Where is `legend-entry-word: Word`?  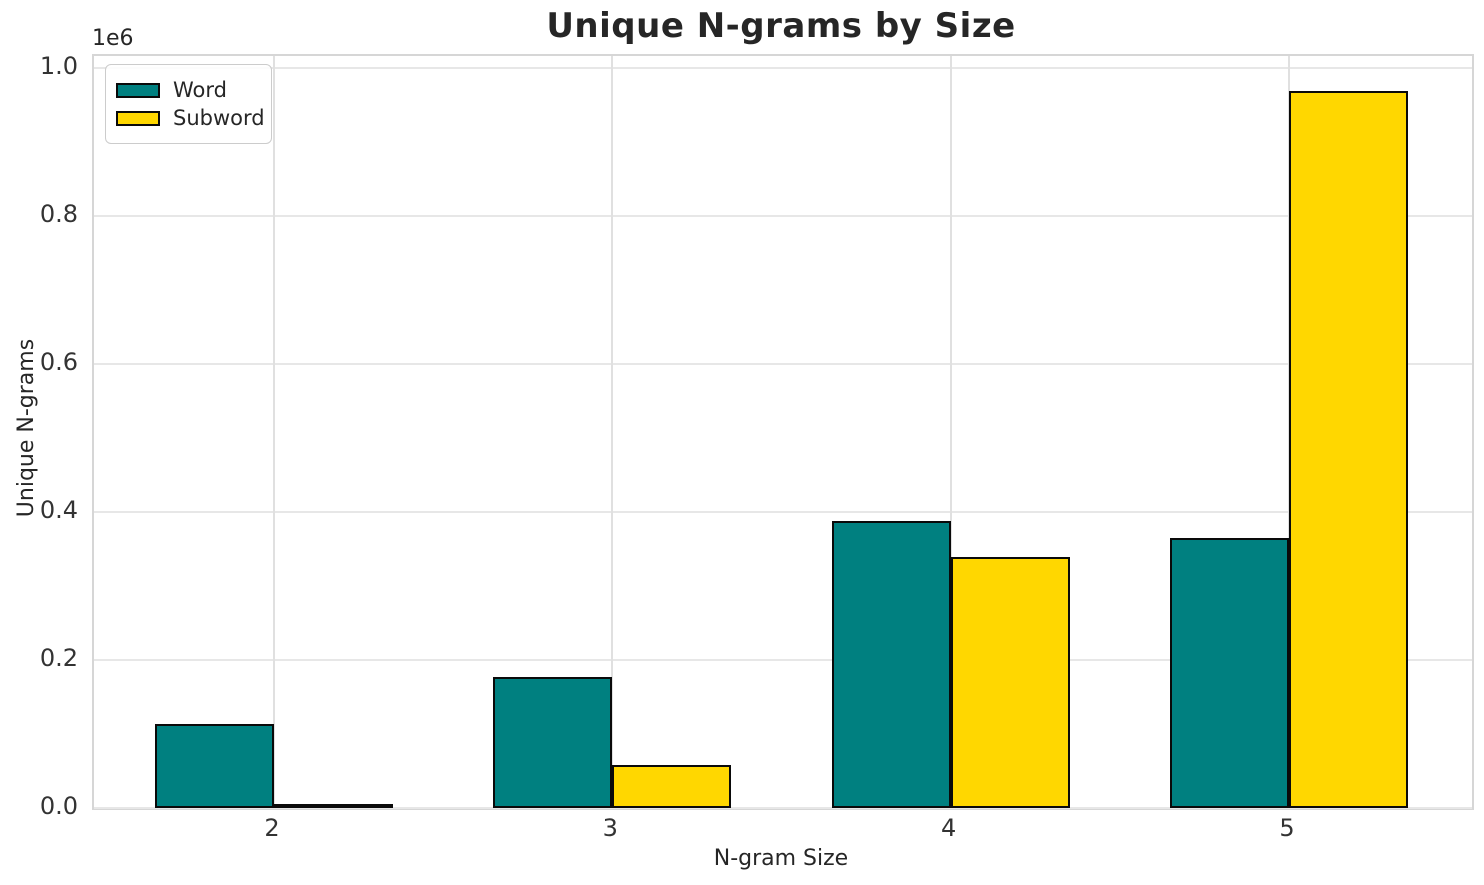
legend-entry-word: Word is located at coordinates (188, 90).